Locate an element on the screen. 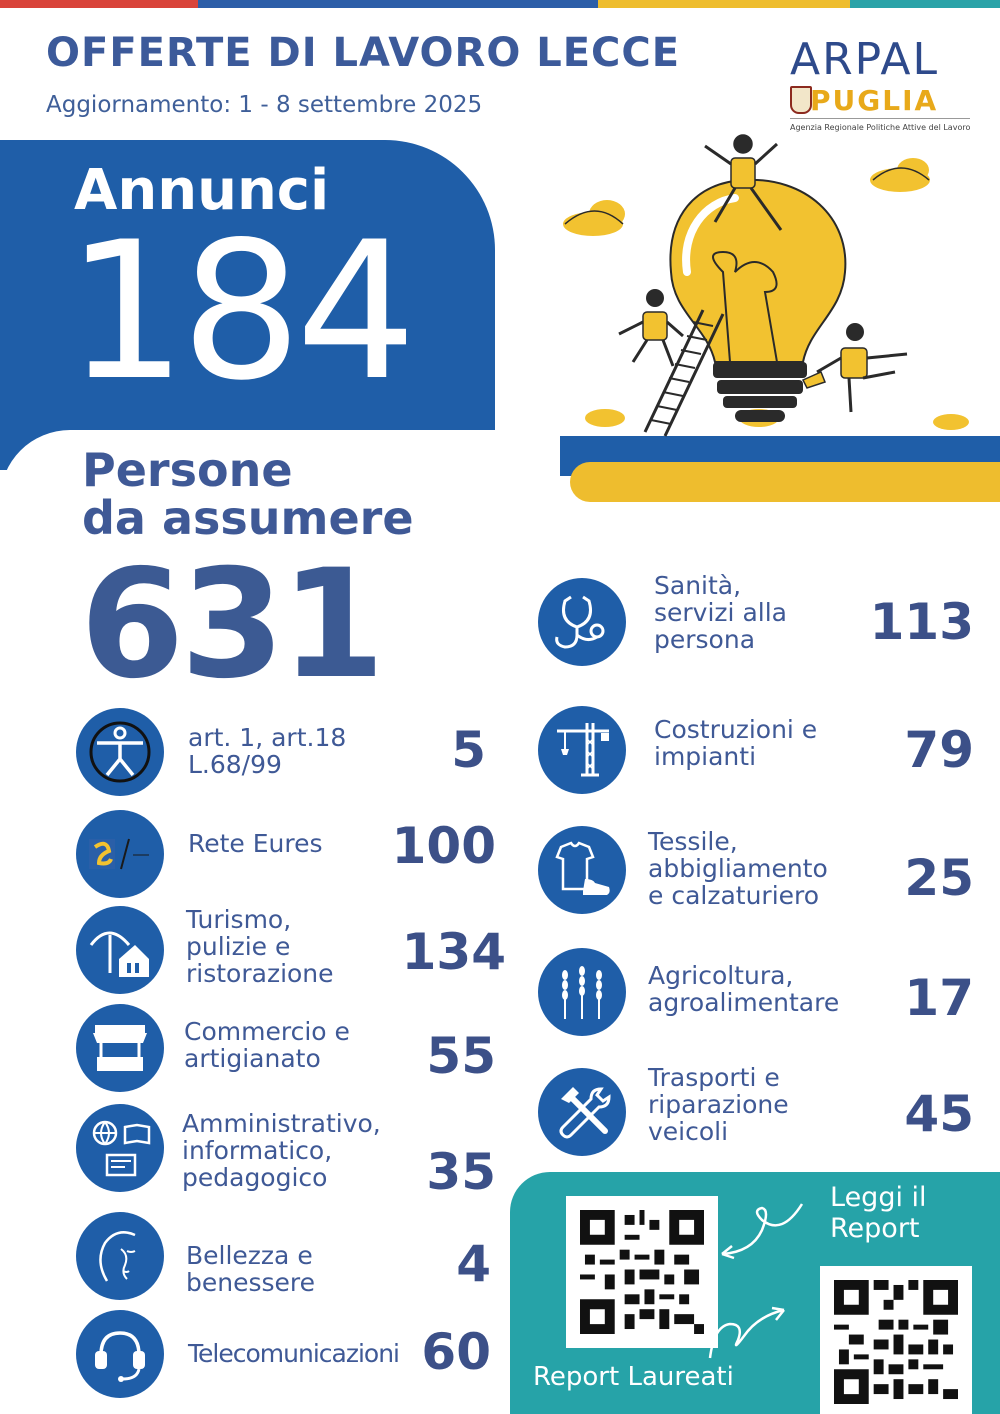 Image resolution: width=1000 pixels, height=1414 pixels. arrow-to-report-icon is located at coordinates (762, 1231).